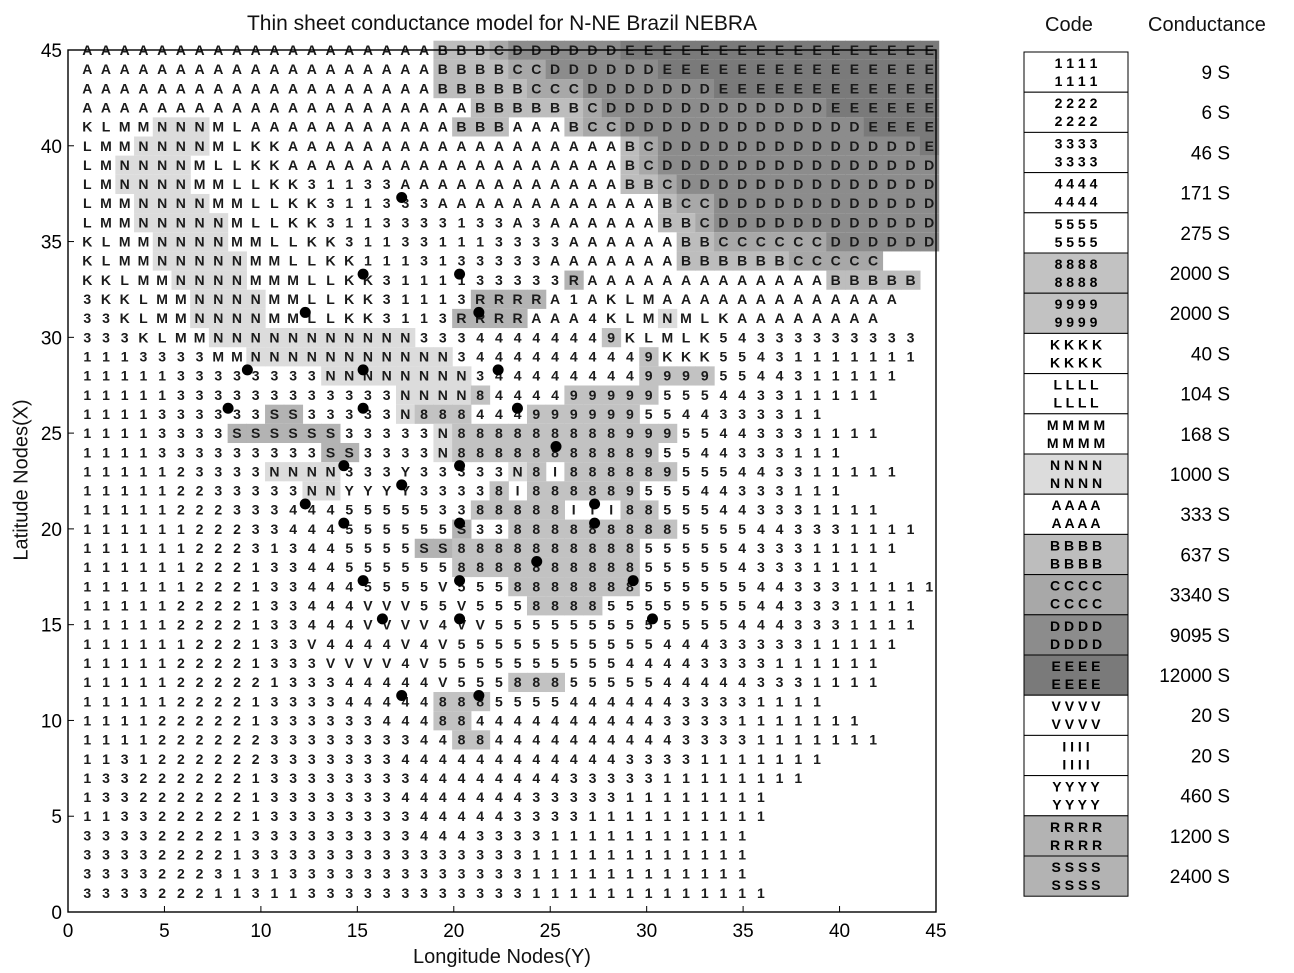  I want to click on grid-code-9: 9, so click(611, 337).